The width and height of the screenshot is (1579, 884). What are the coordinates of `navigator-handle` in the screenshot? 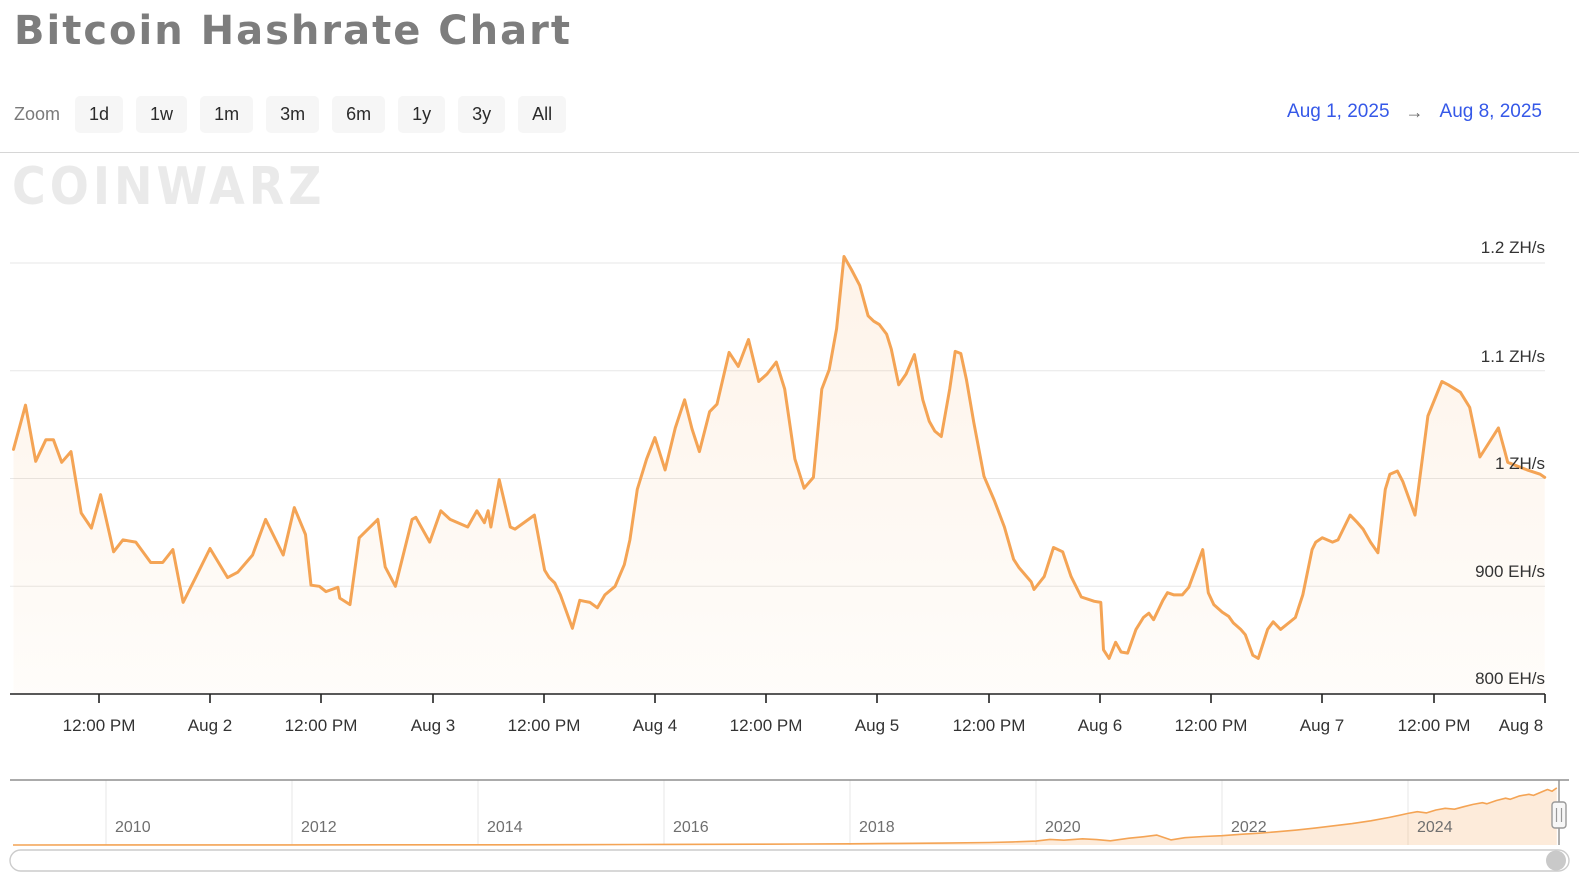 It's located at (1559, 815).